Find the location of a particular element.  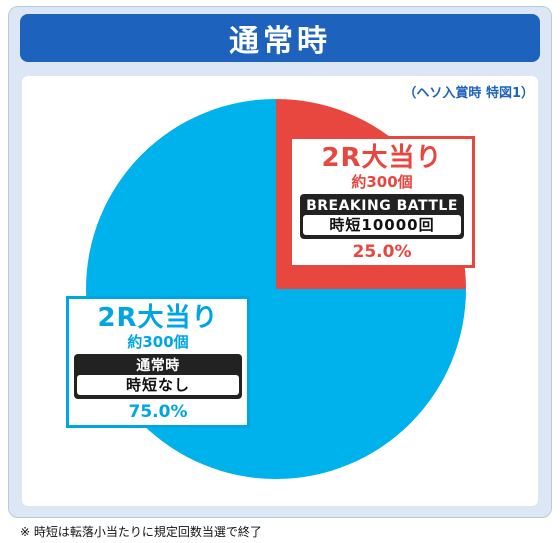

slice-label-mode-box: 通常時 時短なし is located at coordinates (158, 376).